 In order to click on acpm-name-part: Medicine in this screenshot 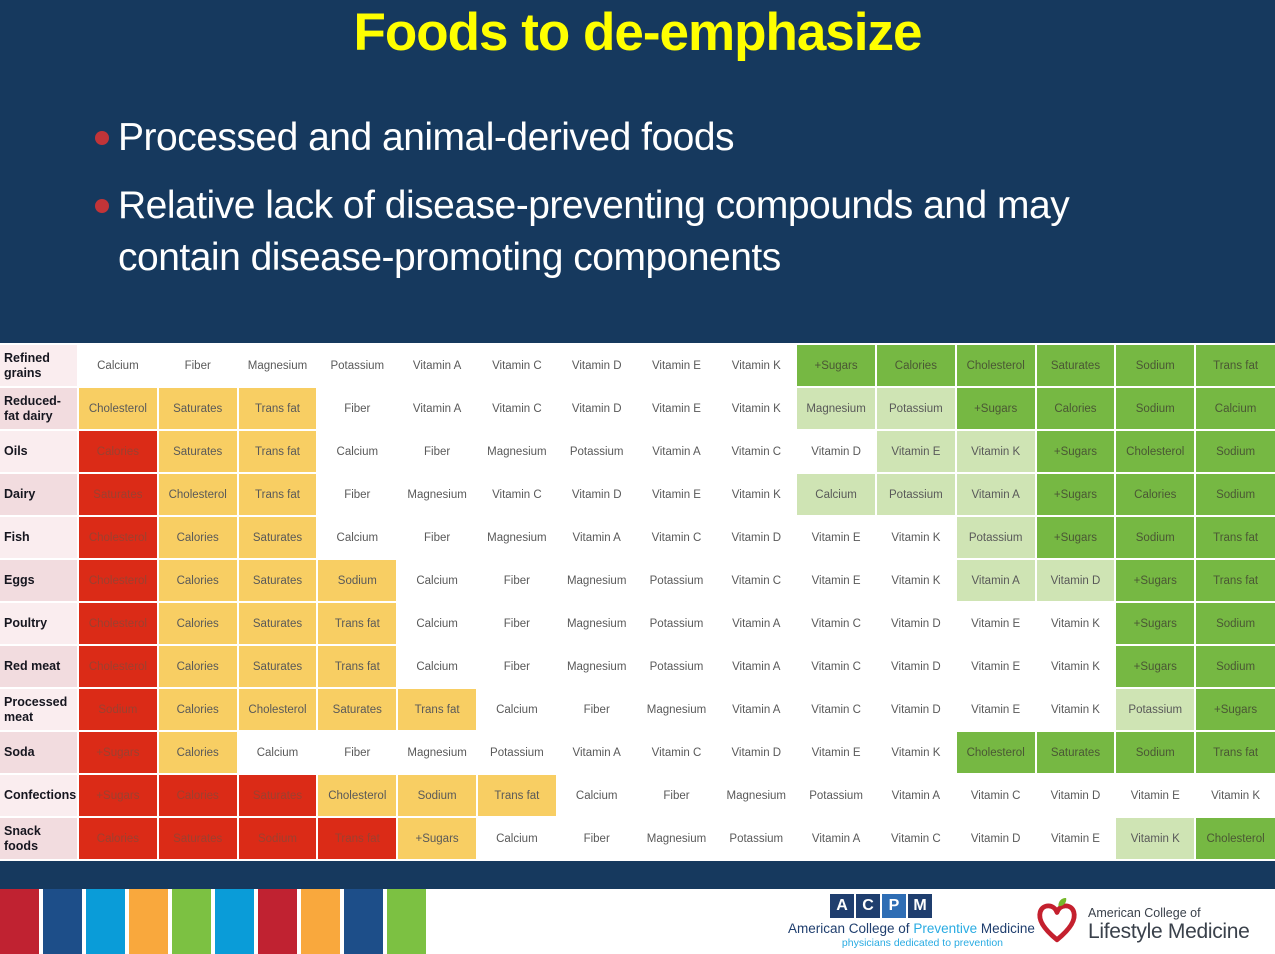, I will do `click(1006, 928)`.